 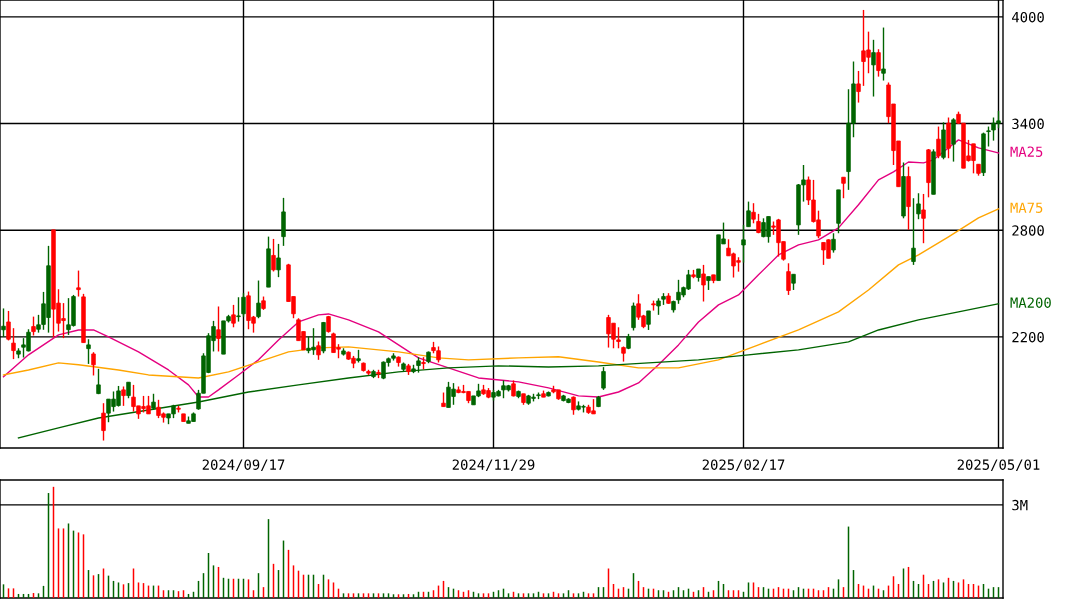 What do you see at coordinates (1028, 230) in the screenshot?
I see `y-tick-label: 2800` at bounding box center [1028, 230].